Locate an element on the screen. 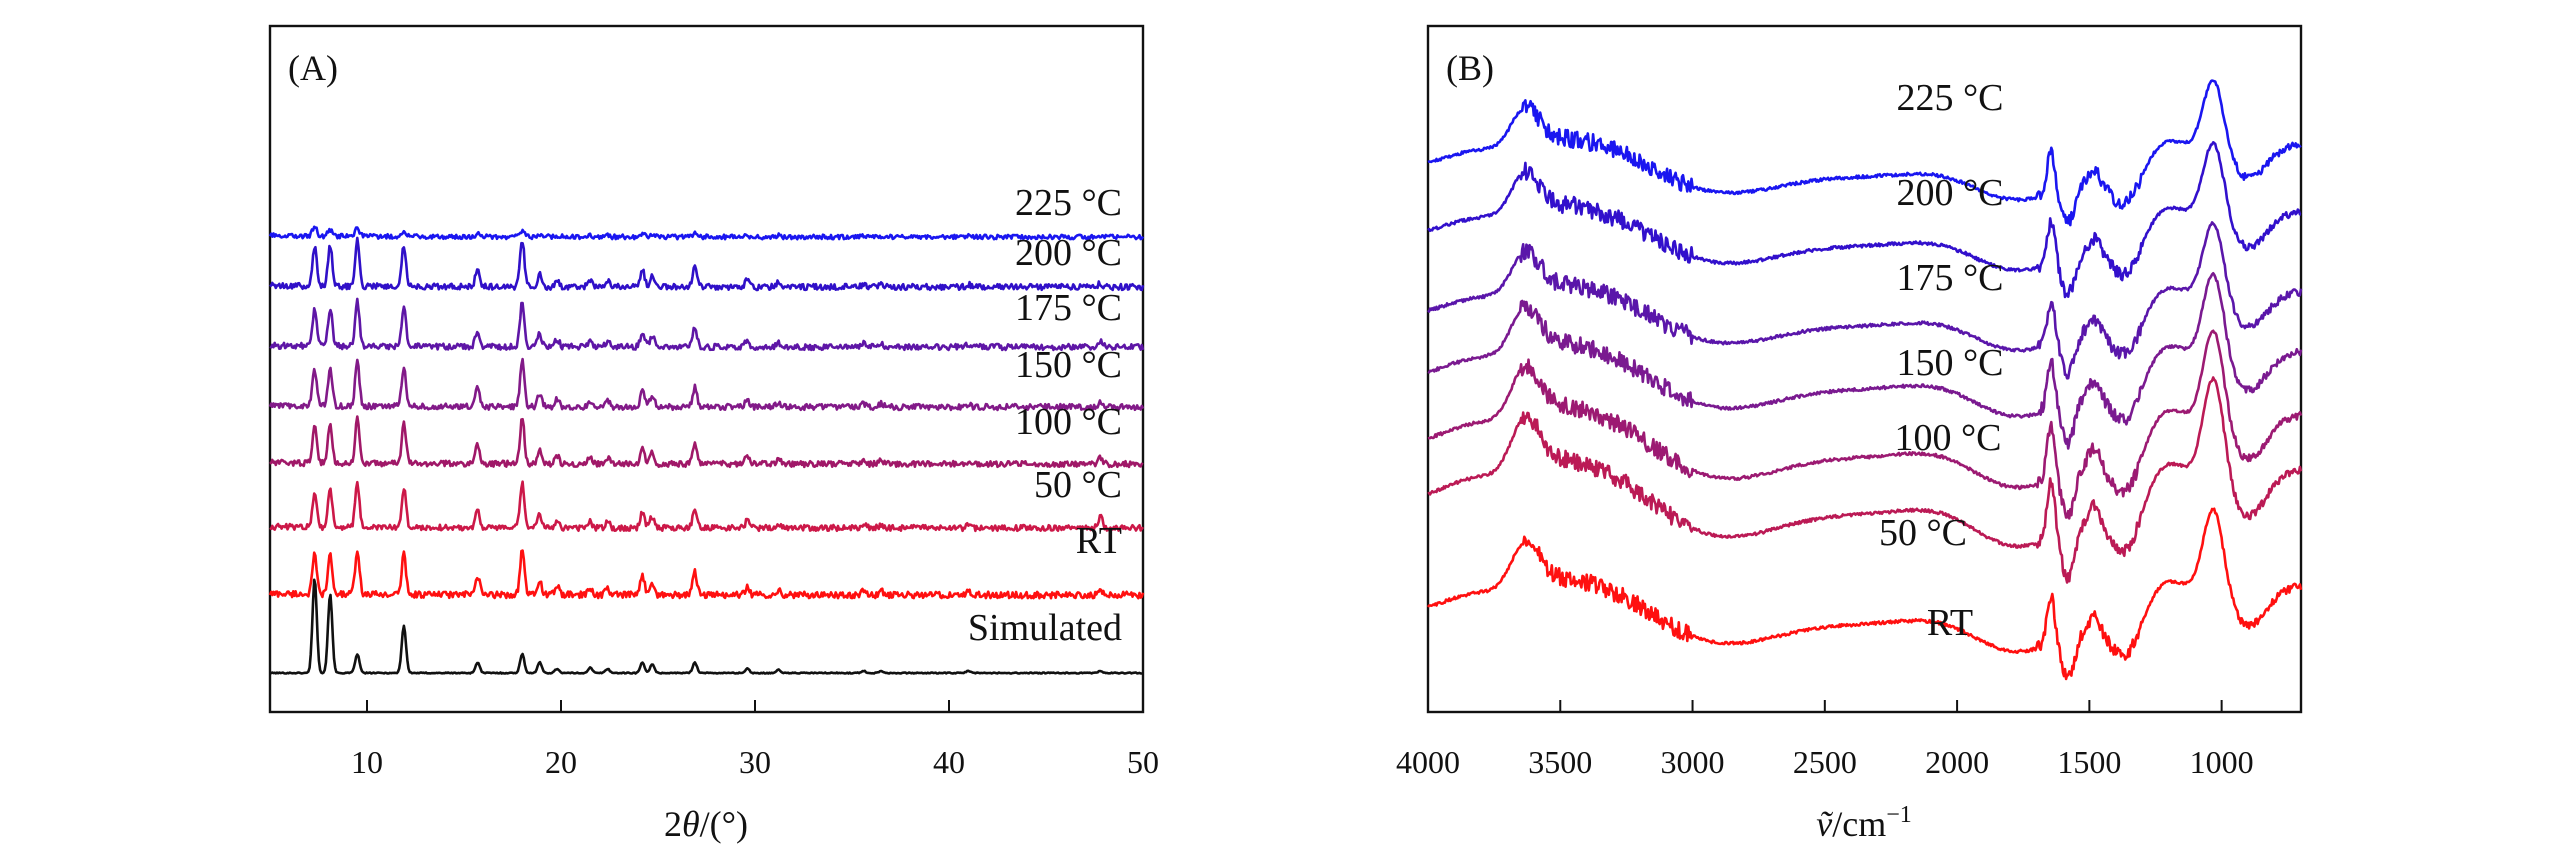  panel-a-x-axis: 10 20 30 40 50 is located at coordinates (755, 740).